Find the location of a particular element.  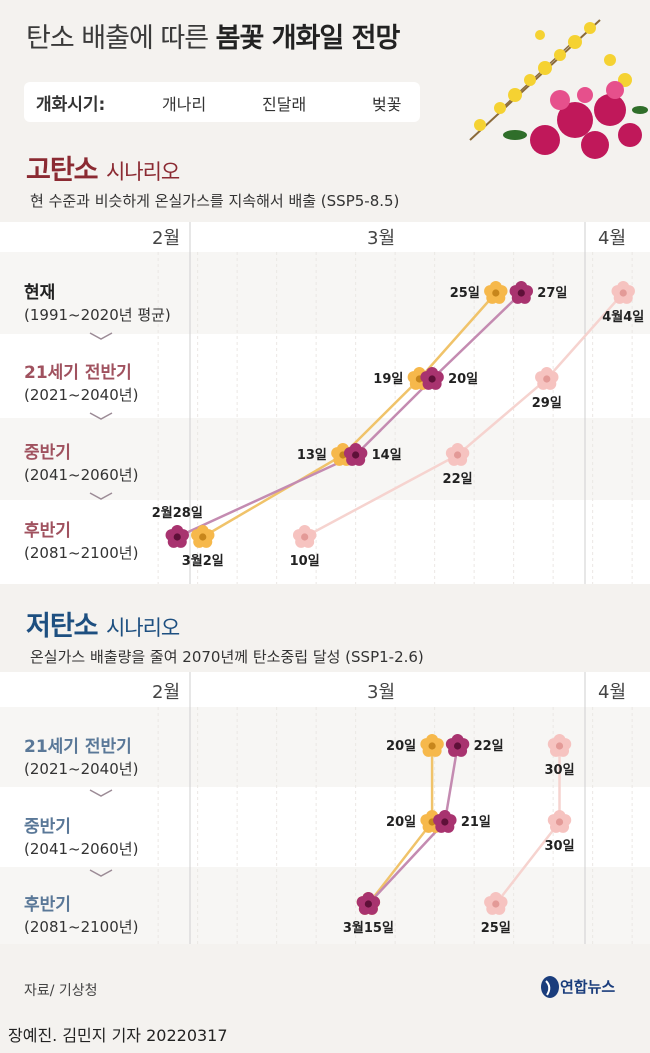

high-period-0-title: 현재 is located at coordinates (40, 293).